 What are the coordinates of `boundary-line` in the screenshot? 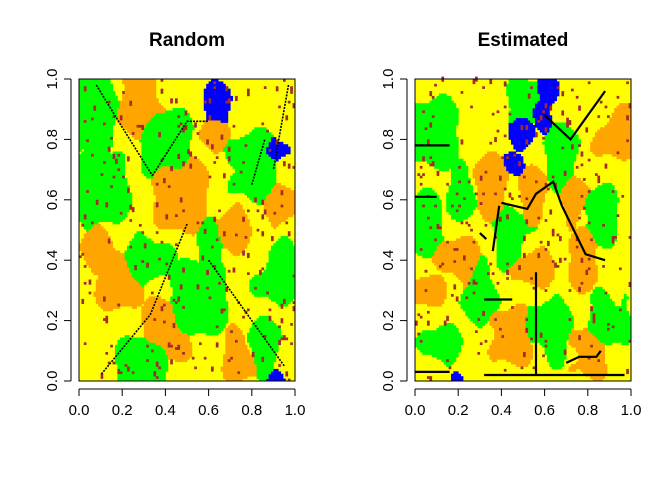 It's located at (553, 220).